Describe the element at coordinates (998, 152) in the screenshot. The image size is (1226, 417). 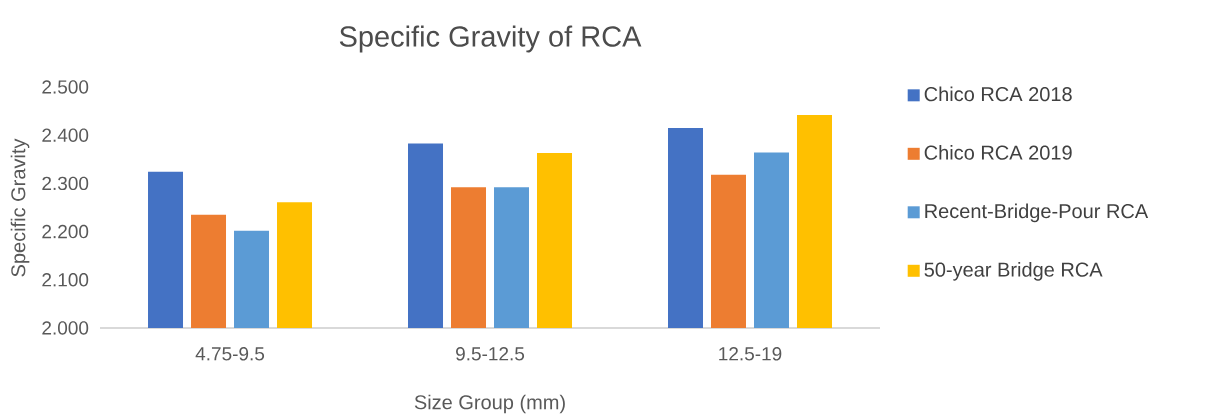
I see `legend-label: Chico RCA 2019` at that location.